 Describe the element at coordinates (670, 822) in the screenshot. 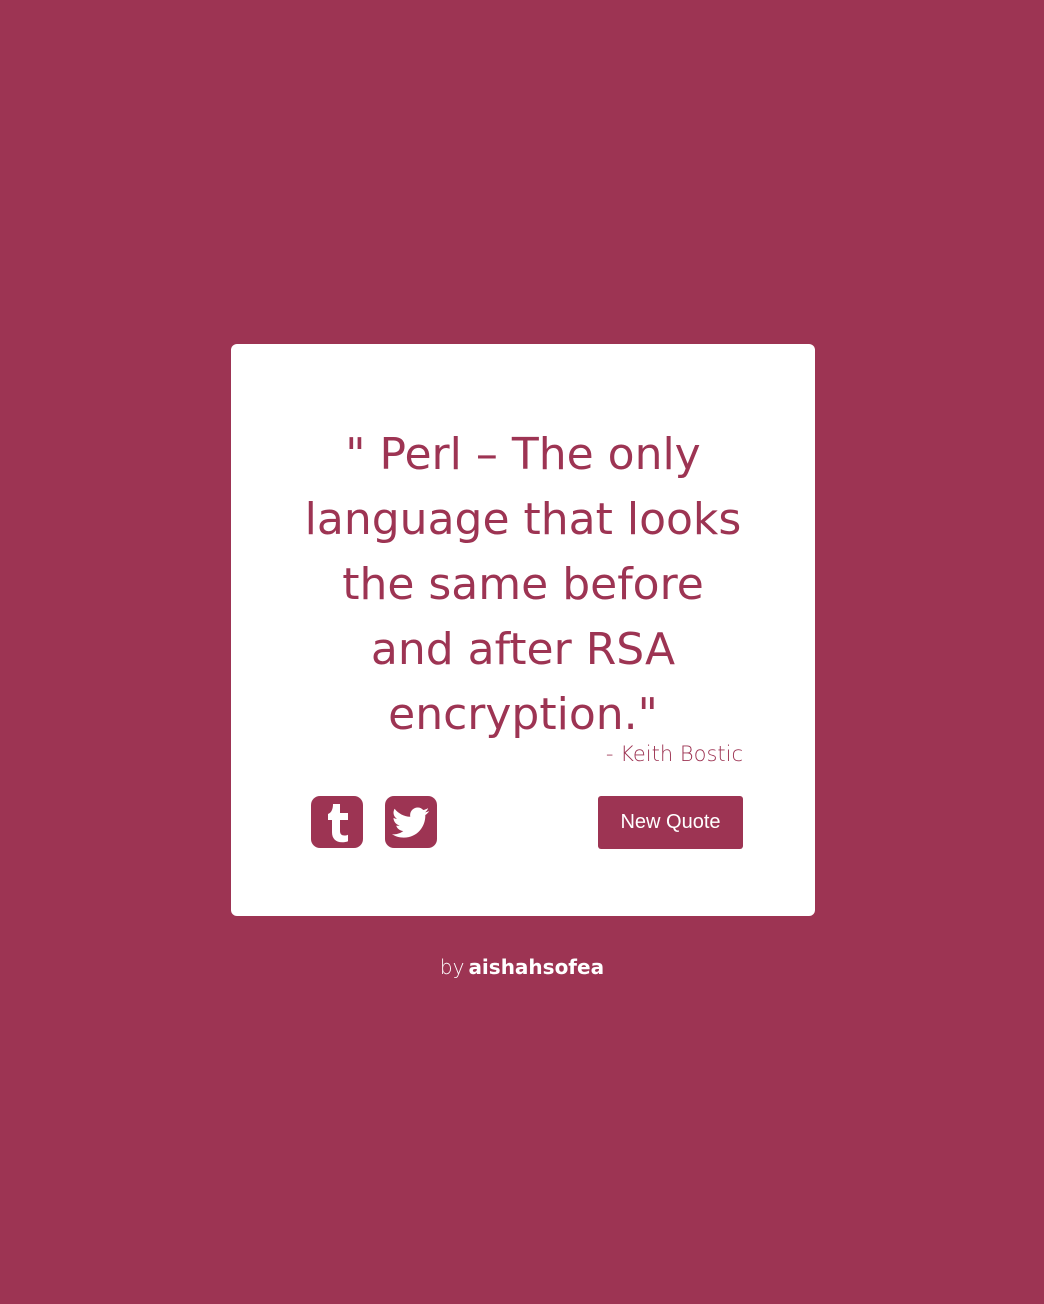

I see `new-quote-button: New Quote` at that location.